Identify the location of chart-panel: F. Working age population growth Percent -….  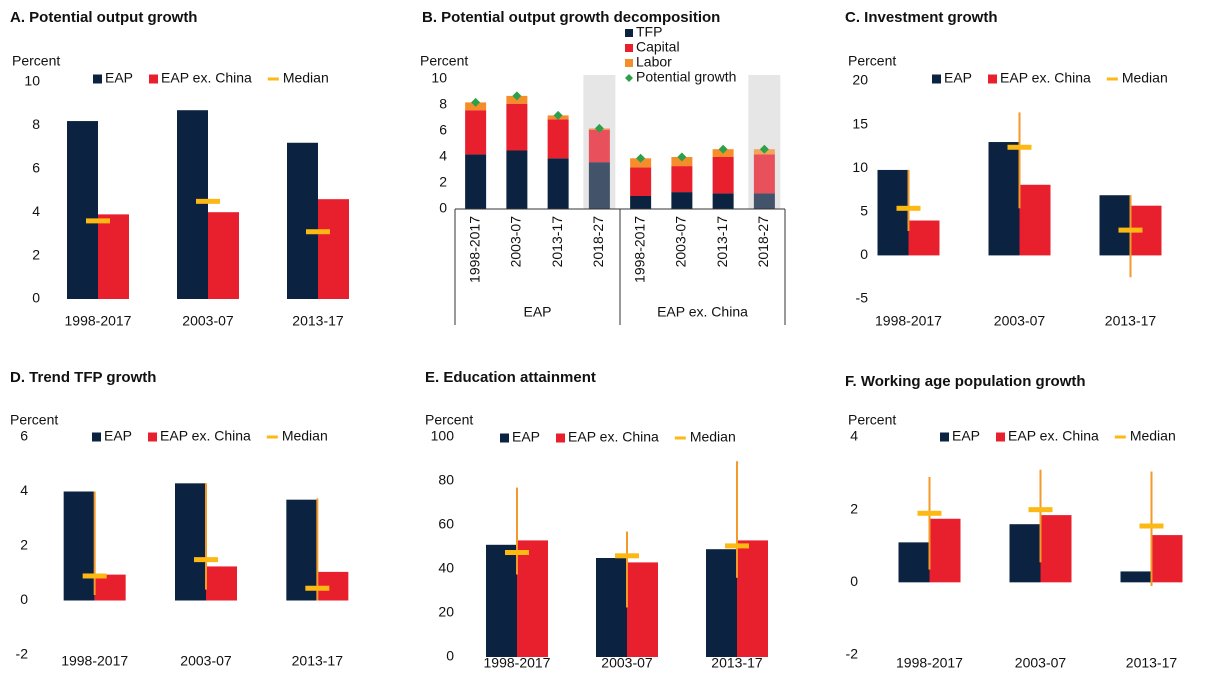
(1014, 522).